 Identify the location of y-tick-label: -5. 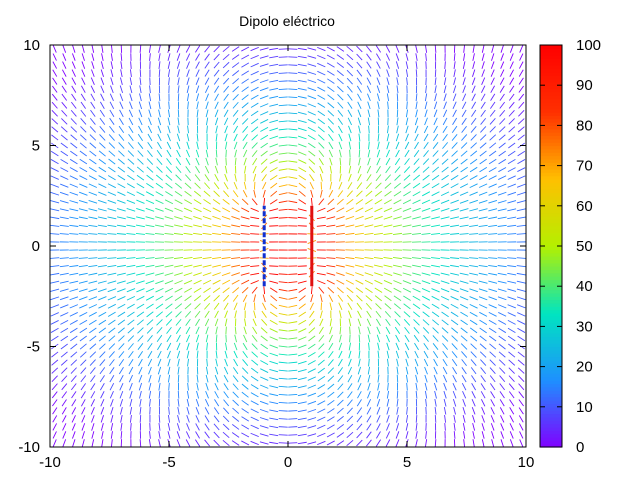
(33, 347).